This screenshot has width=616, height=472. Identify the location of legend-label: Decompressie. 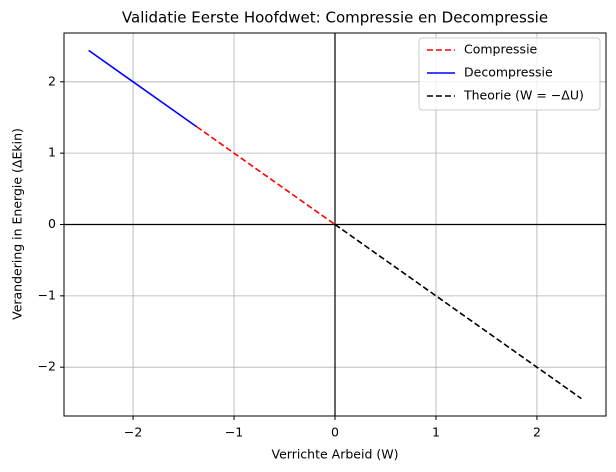
(508, 72).